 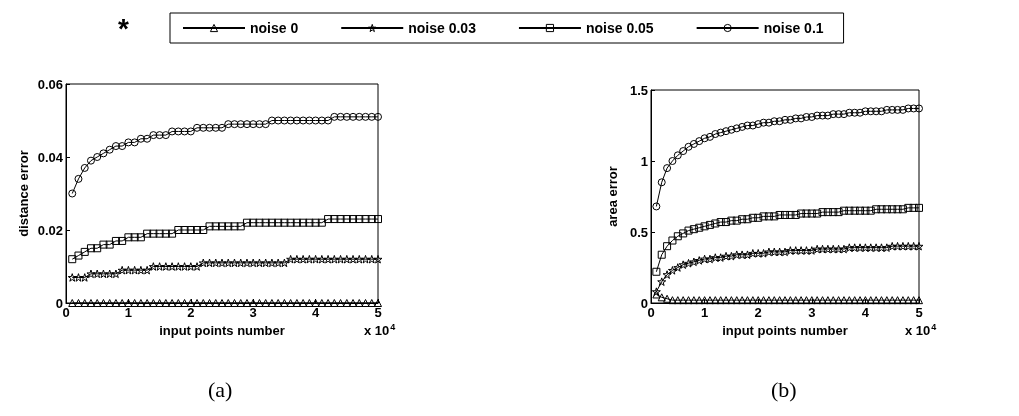 I want to click on y-axis-title: distance error, so click(x=23, y=193).